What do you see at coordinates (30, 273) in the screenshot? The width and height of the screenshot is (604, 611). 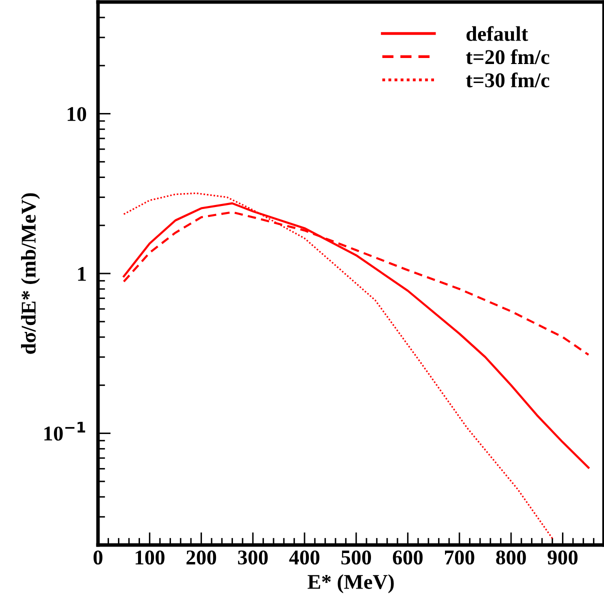 I see `y-axis-title: dσ/dE* (mb/MeV)` at bounding box center [30, 273].